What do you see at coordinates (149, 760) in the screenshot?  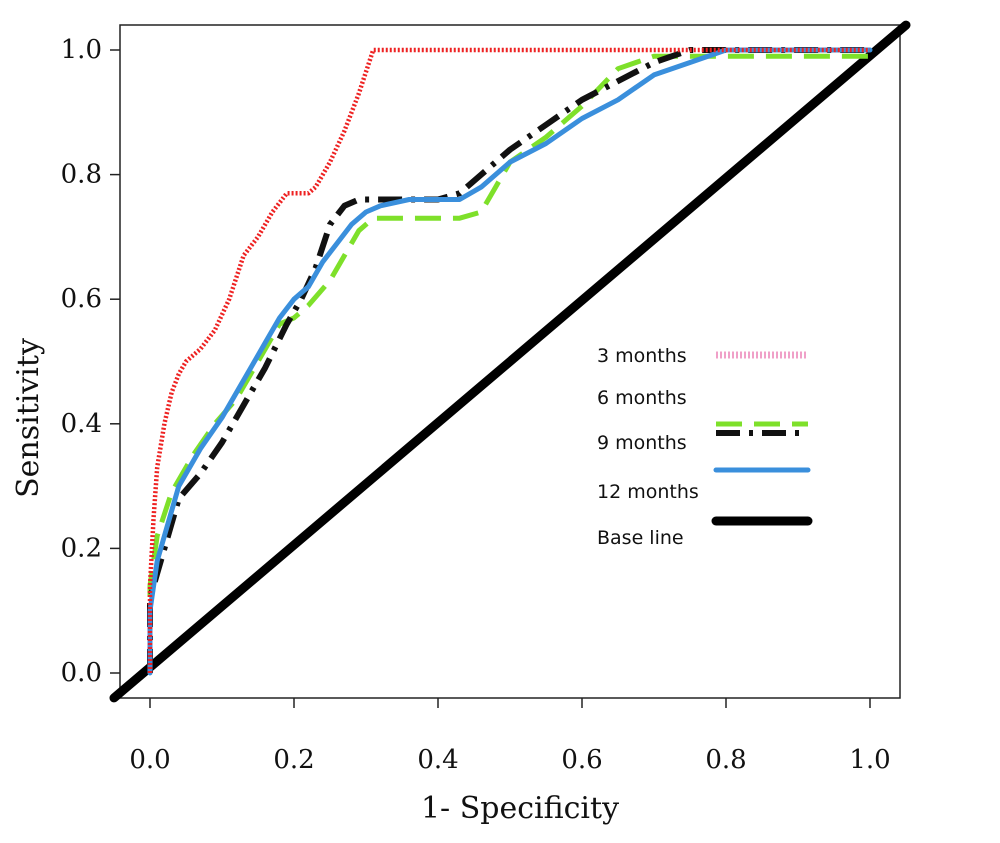 I see `x-tick-label: 0.0` at bounding box center [149, 760].